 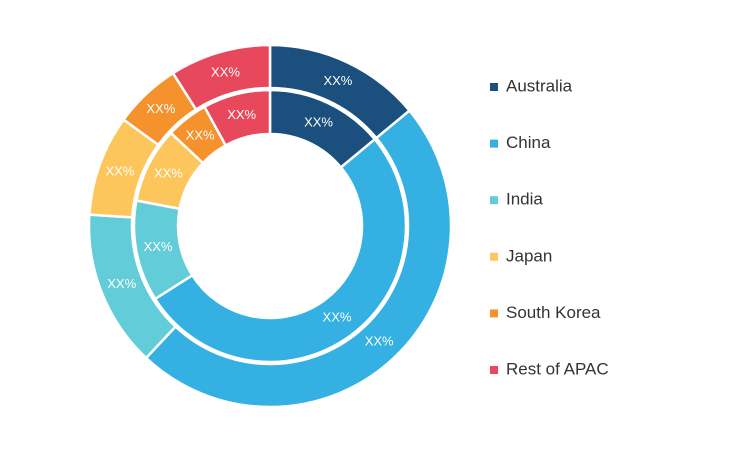 What do you see at coordinates (524, 199) in the screenshot?
I see `legend-label: India` at bounding box center [524, 199].